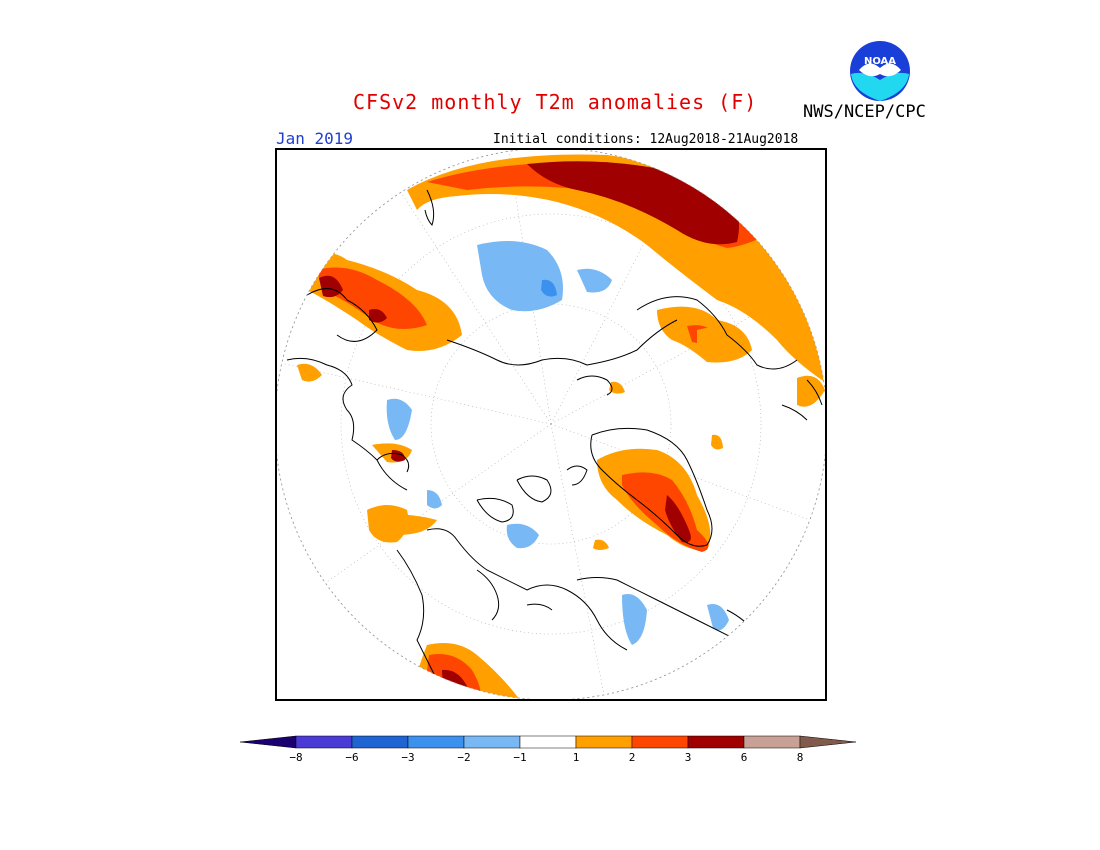 This screenshot has width=1100, height=850. What do you see at coordinates (864, 112) in the screenshot?
I see `agency-label: NWS/NCEP/CPC` at bounding box center [864, 112].